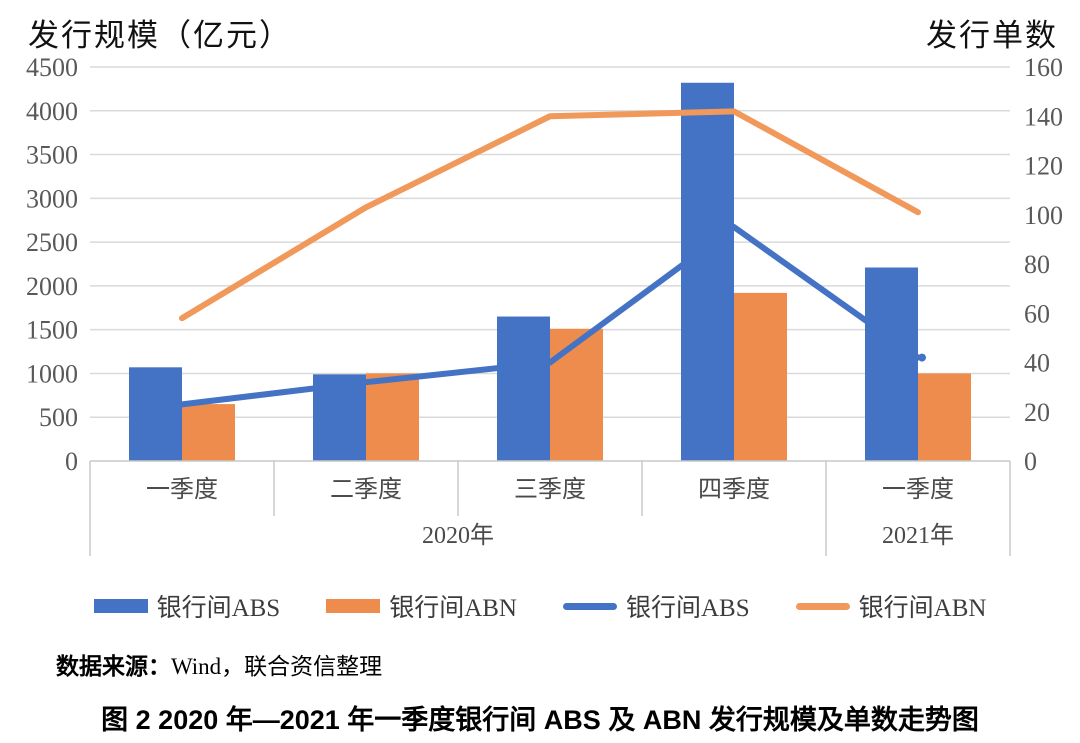 This screenshot has width=1080, height=743. I want to click on left-axis-tick-3500: 3500, so click(52, 155).